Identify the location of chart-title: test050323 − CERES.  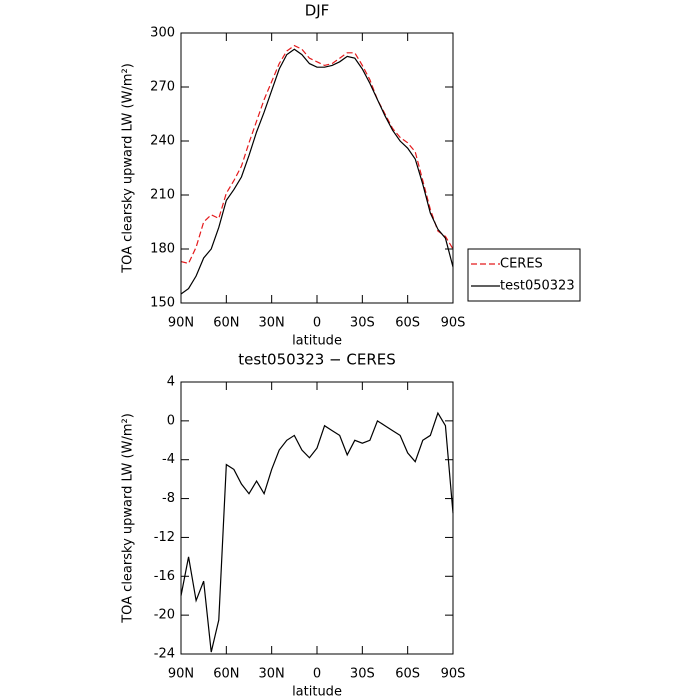
(317, 360).